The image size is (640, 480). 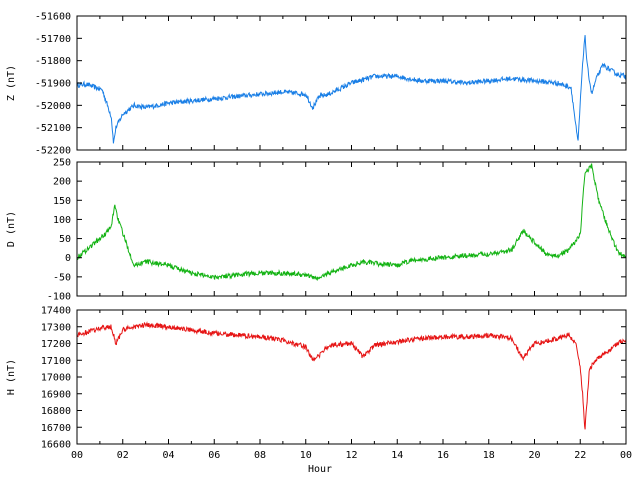 What do you see at coordinates (53, 39) in the screenshot?
I see `y-tick-label: -51700` at bounding box center [53, 39].